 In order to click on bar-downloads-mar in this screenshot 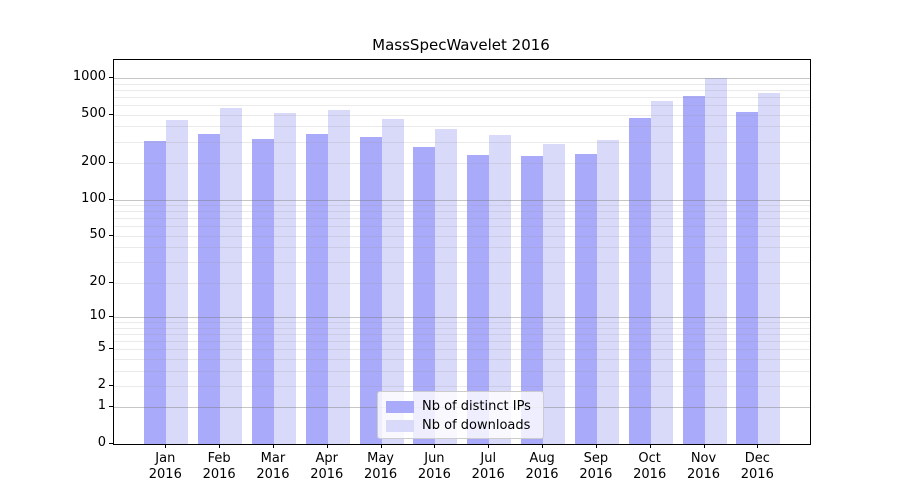, I will do `click(284, 278)`.